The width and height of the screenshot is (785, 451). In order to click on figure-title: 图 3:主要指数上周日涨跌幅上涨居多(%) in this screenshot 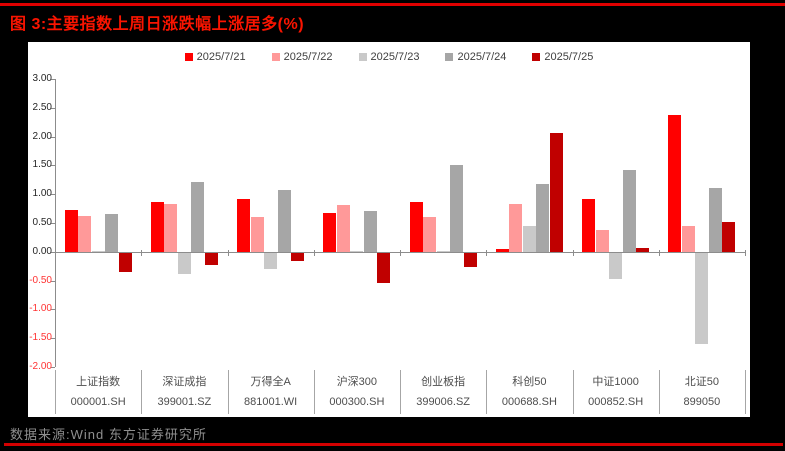, I will do `click(157, 24)`.